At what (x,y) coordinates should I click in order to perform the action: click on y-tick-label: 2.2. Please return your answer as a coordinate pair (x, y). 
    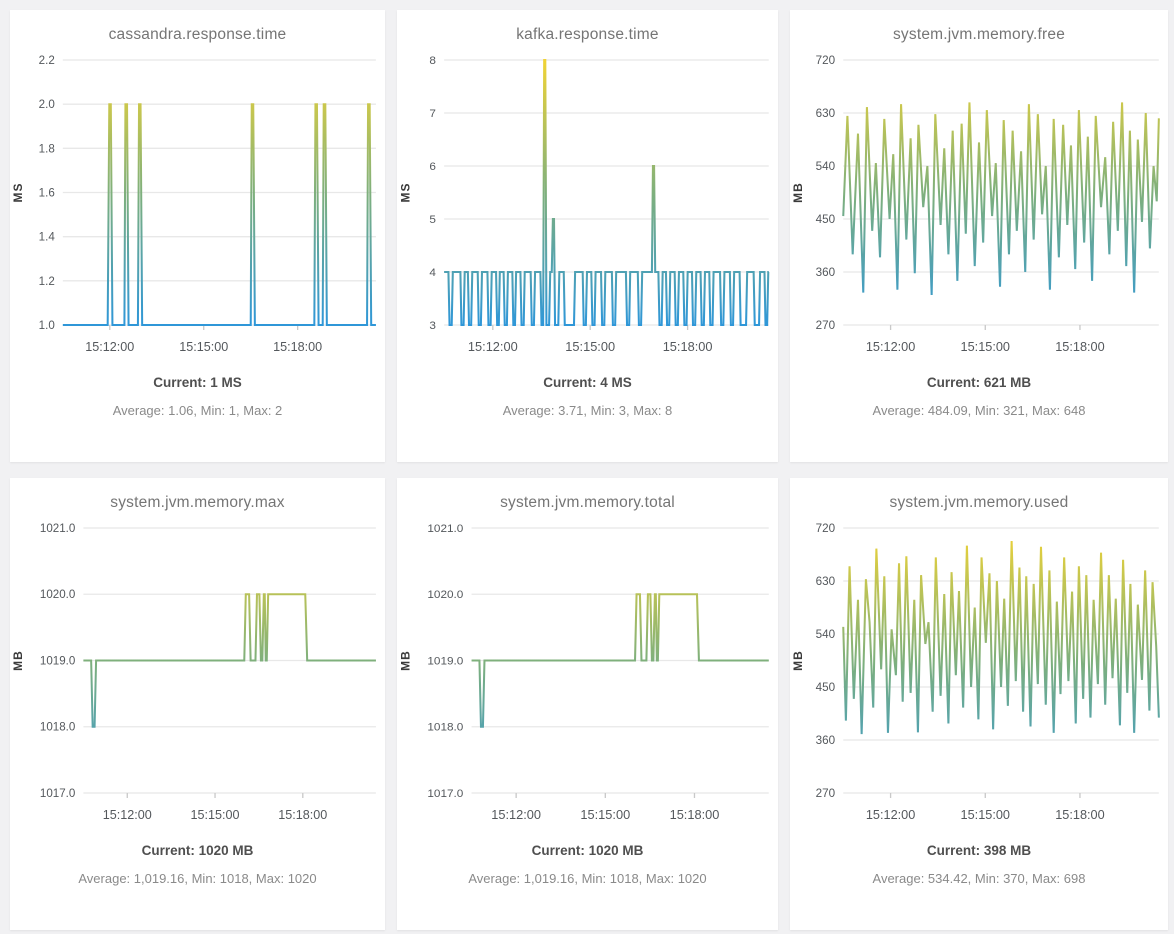
    Looking at the image, I should click on (47, 61).